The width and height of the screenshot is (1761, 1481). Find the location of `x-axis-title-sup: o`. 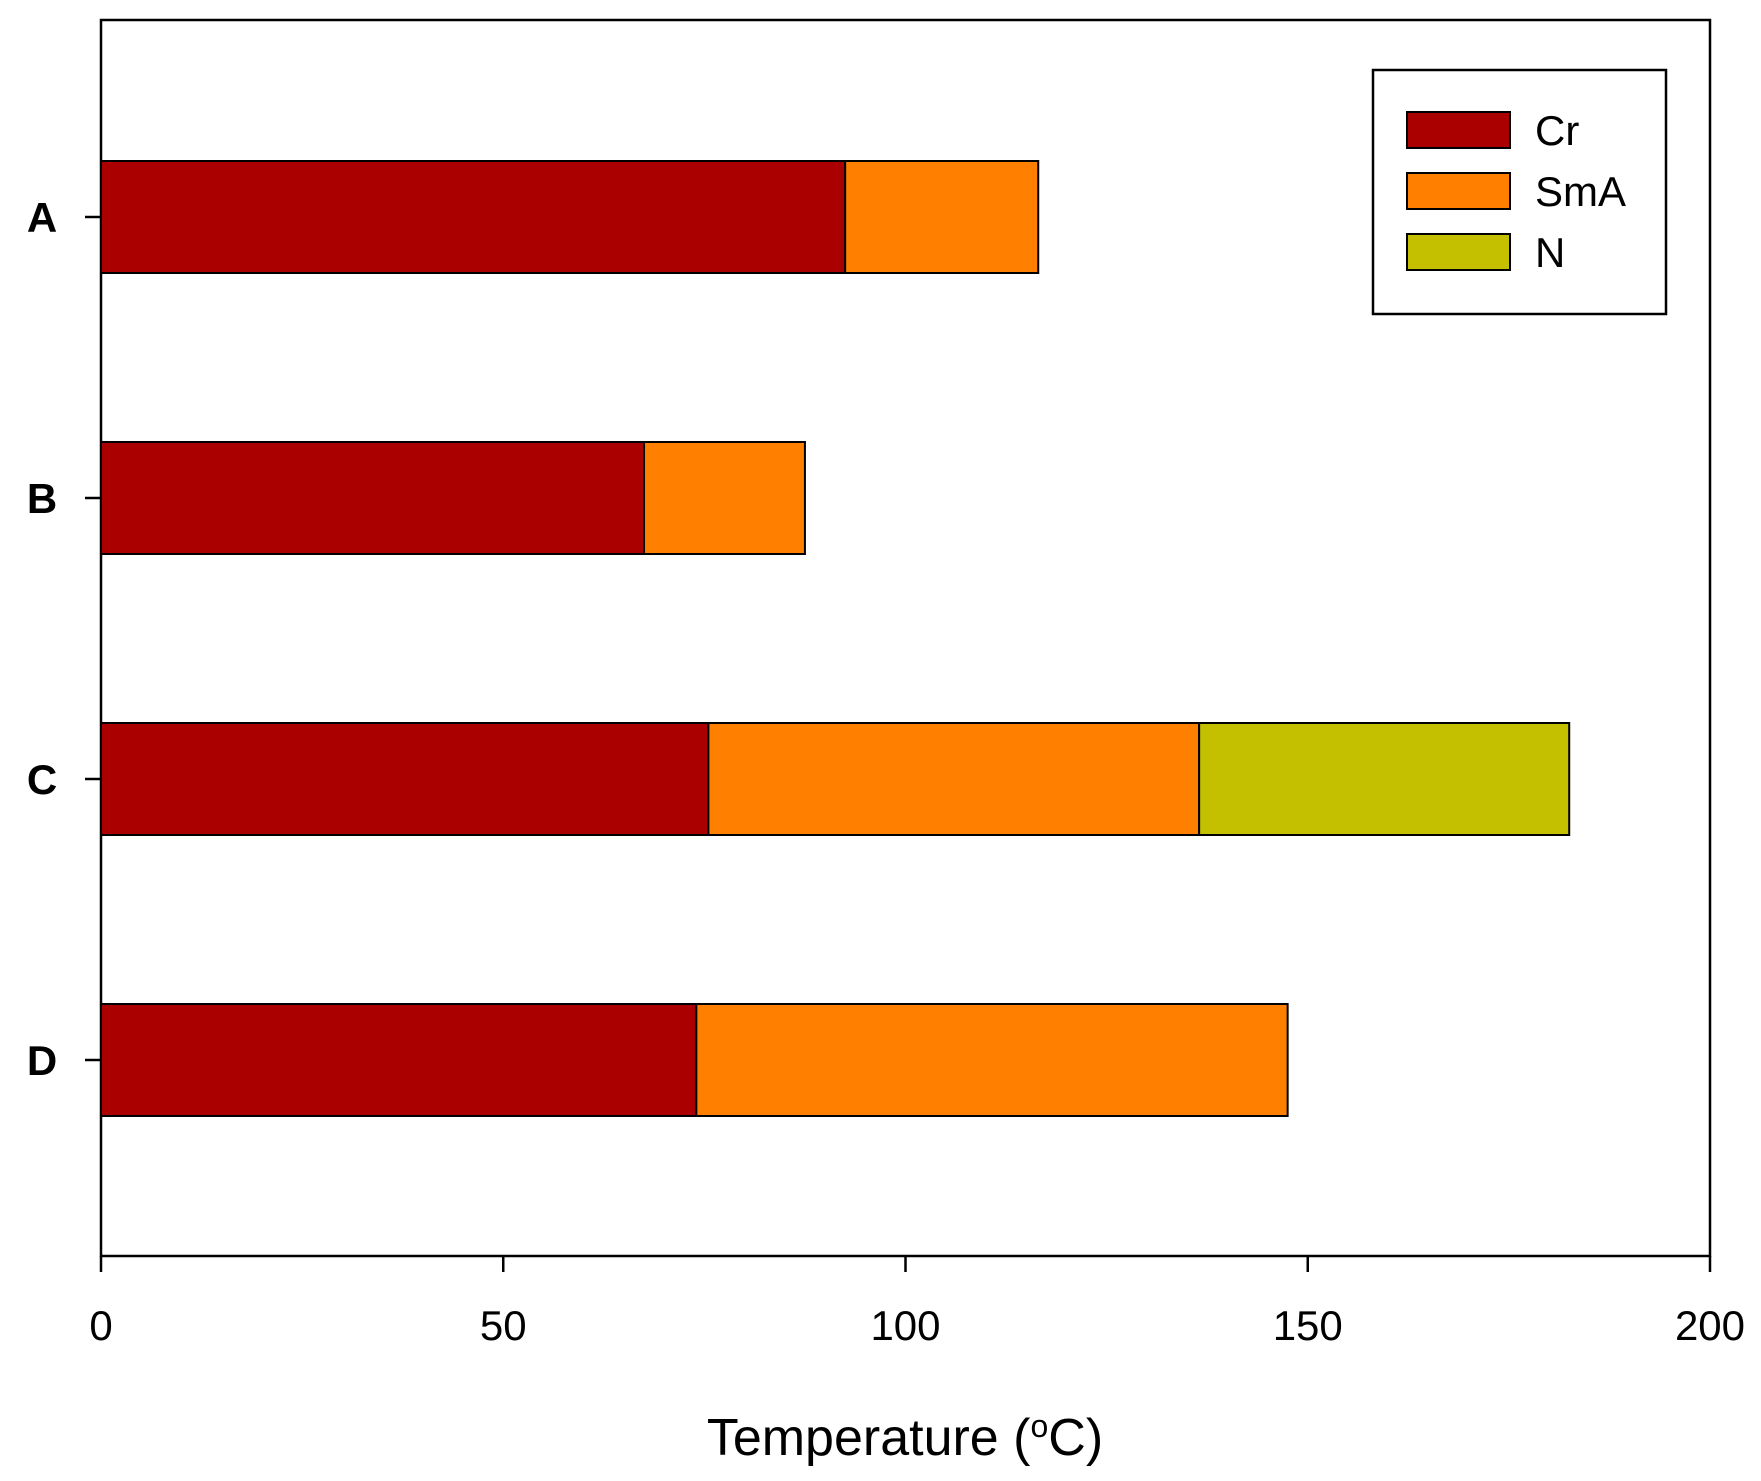

x-axis-title-sup: o is located at coordinates (1040, 1426).